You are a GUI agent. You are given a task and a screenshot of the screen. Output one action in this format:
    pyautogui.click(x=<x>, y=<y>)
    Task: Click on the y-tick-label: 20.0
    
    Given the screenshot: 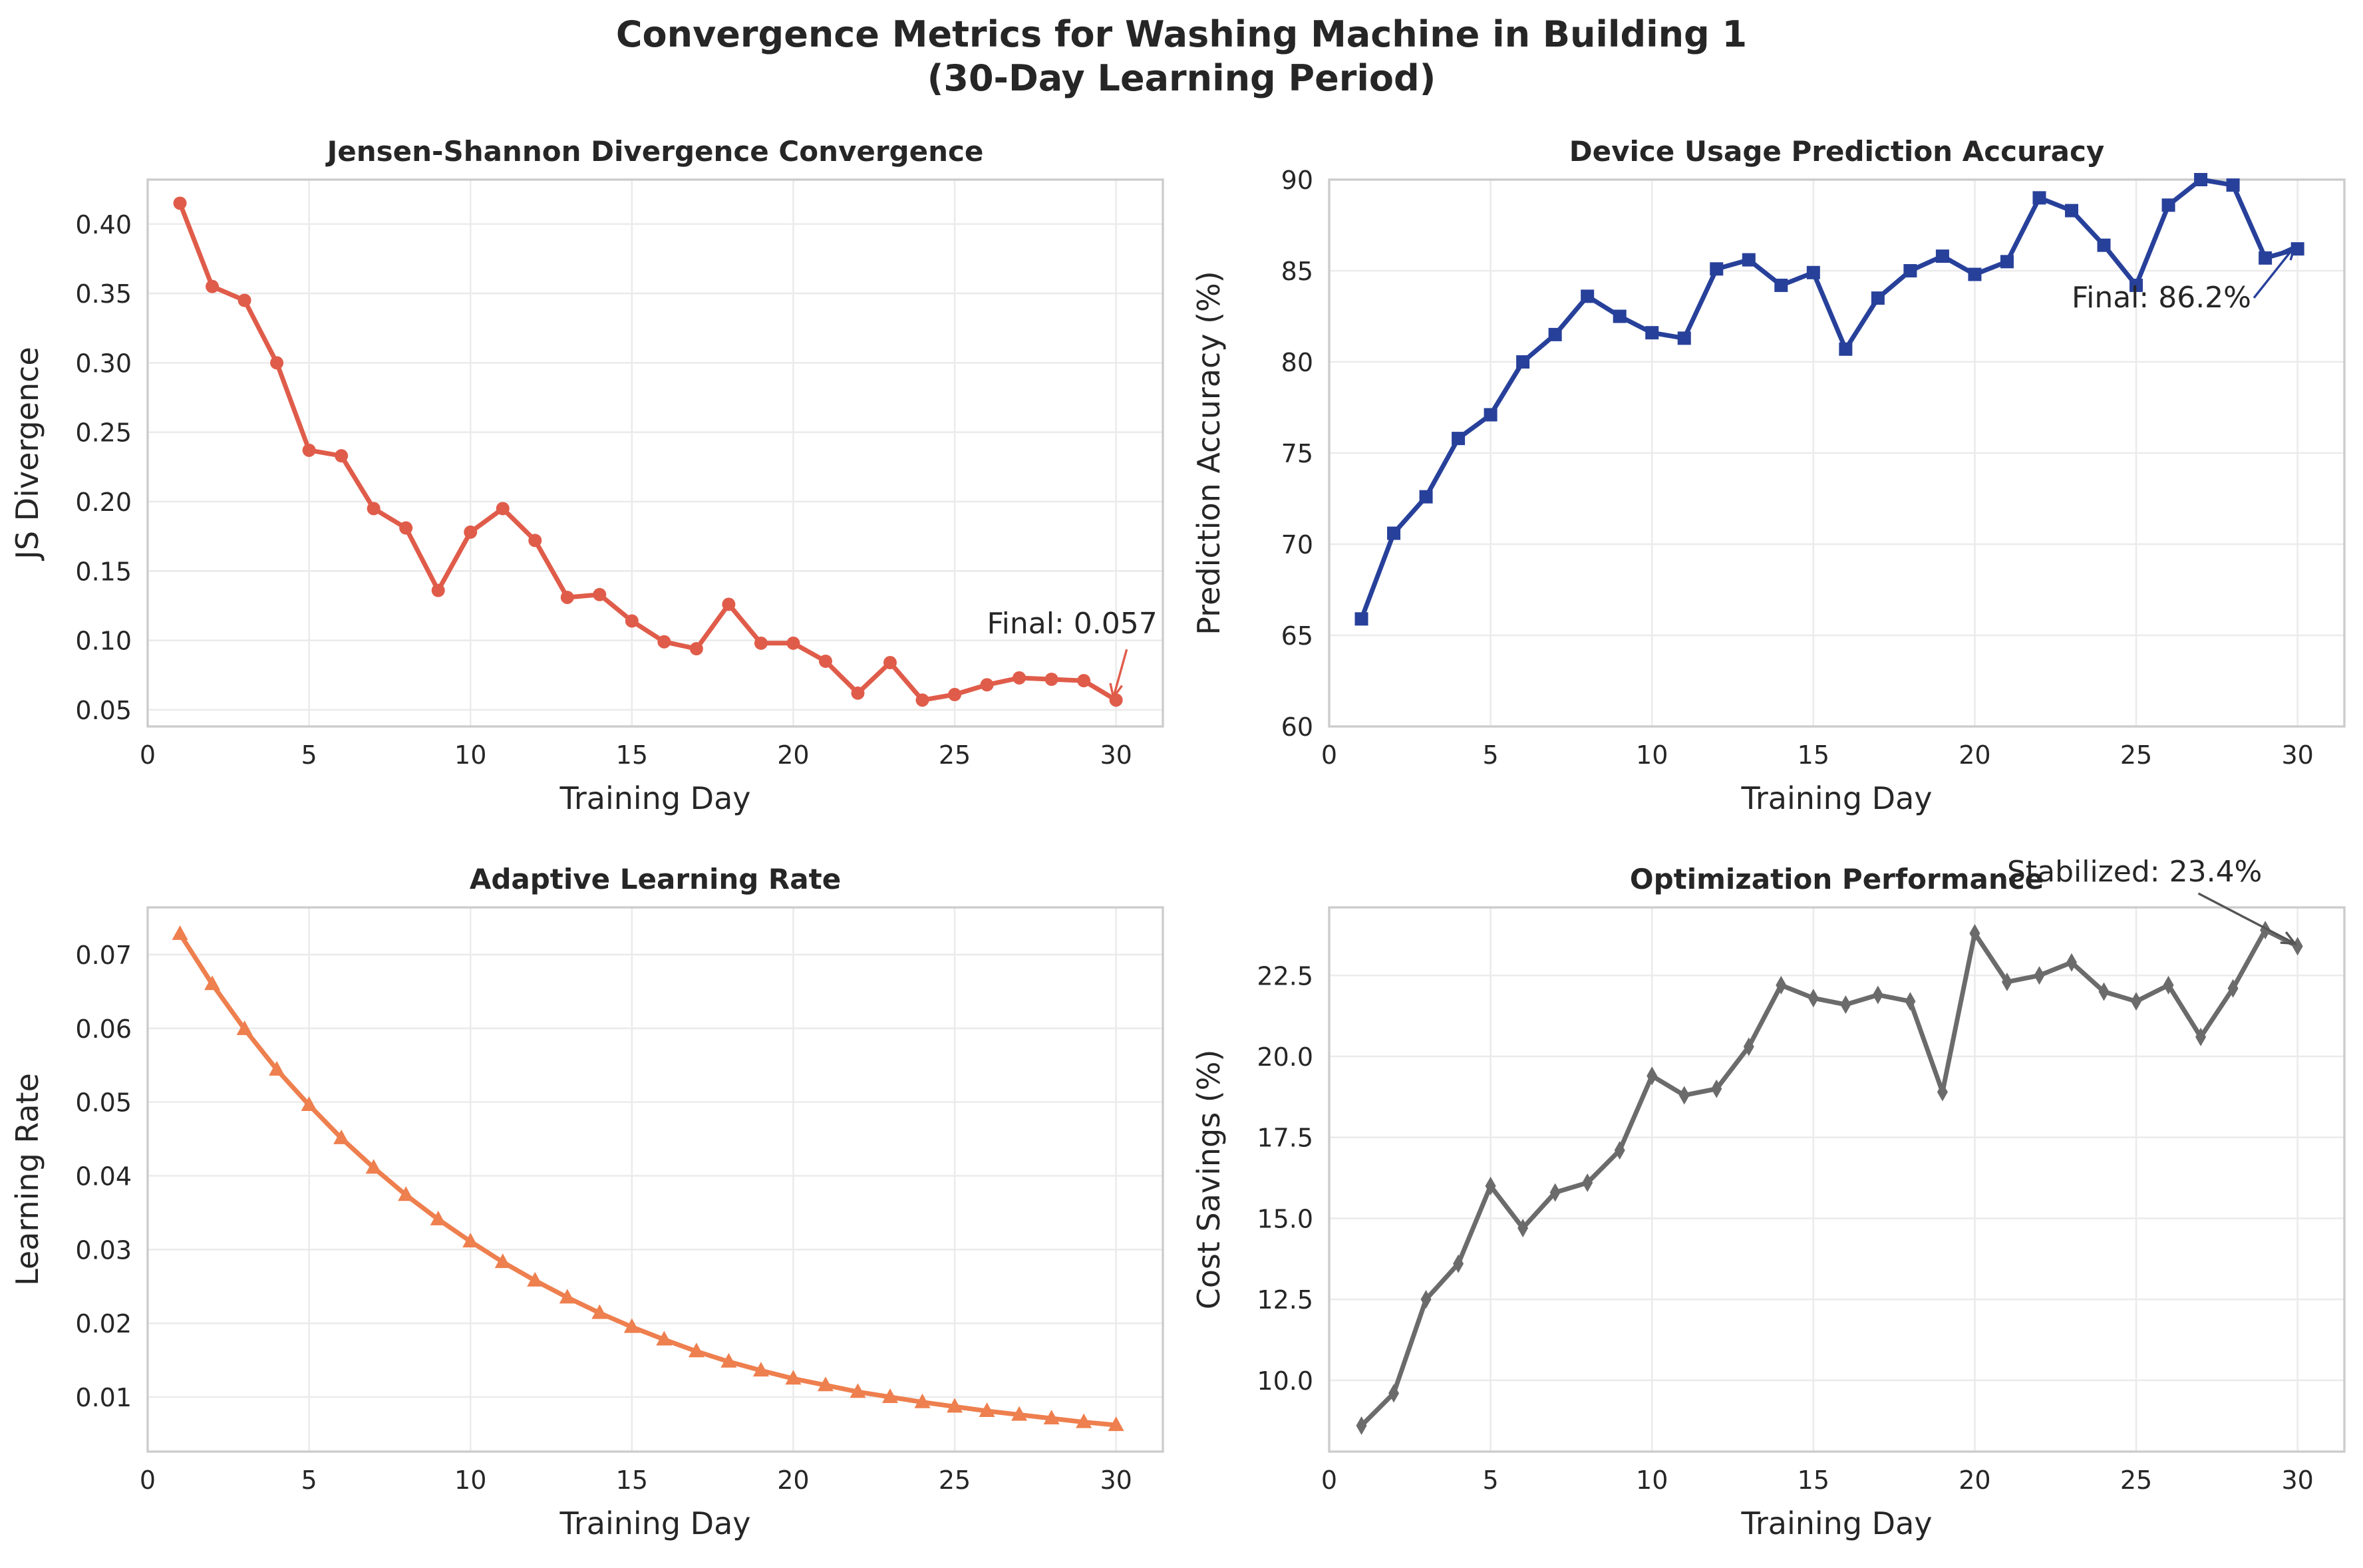 What is the action you would take?
    pyautogui.click(x=1285, y=1057)
    